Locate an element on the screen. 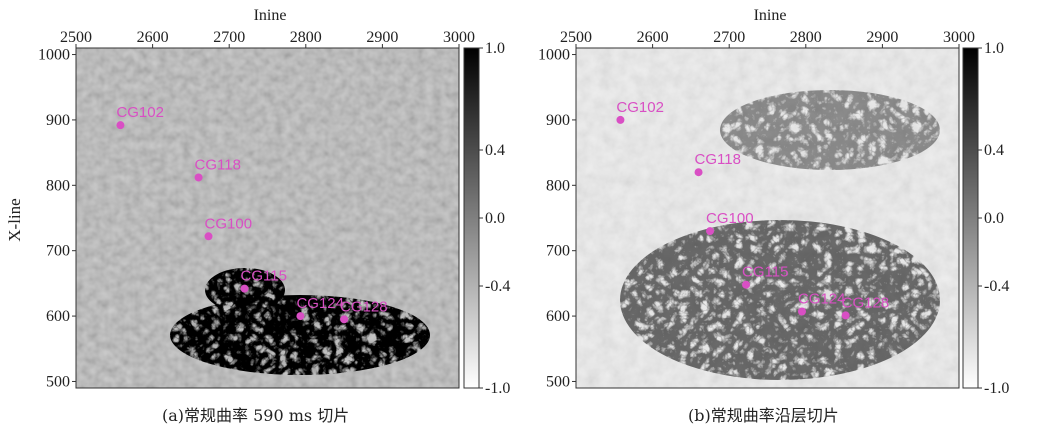 The width and height of the screenshot is (1038, 430). panel-b-fracture-zone is located at coordinates (780, 300).